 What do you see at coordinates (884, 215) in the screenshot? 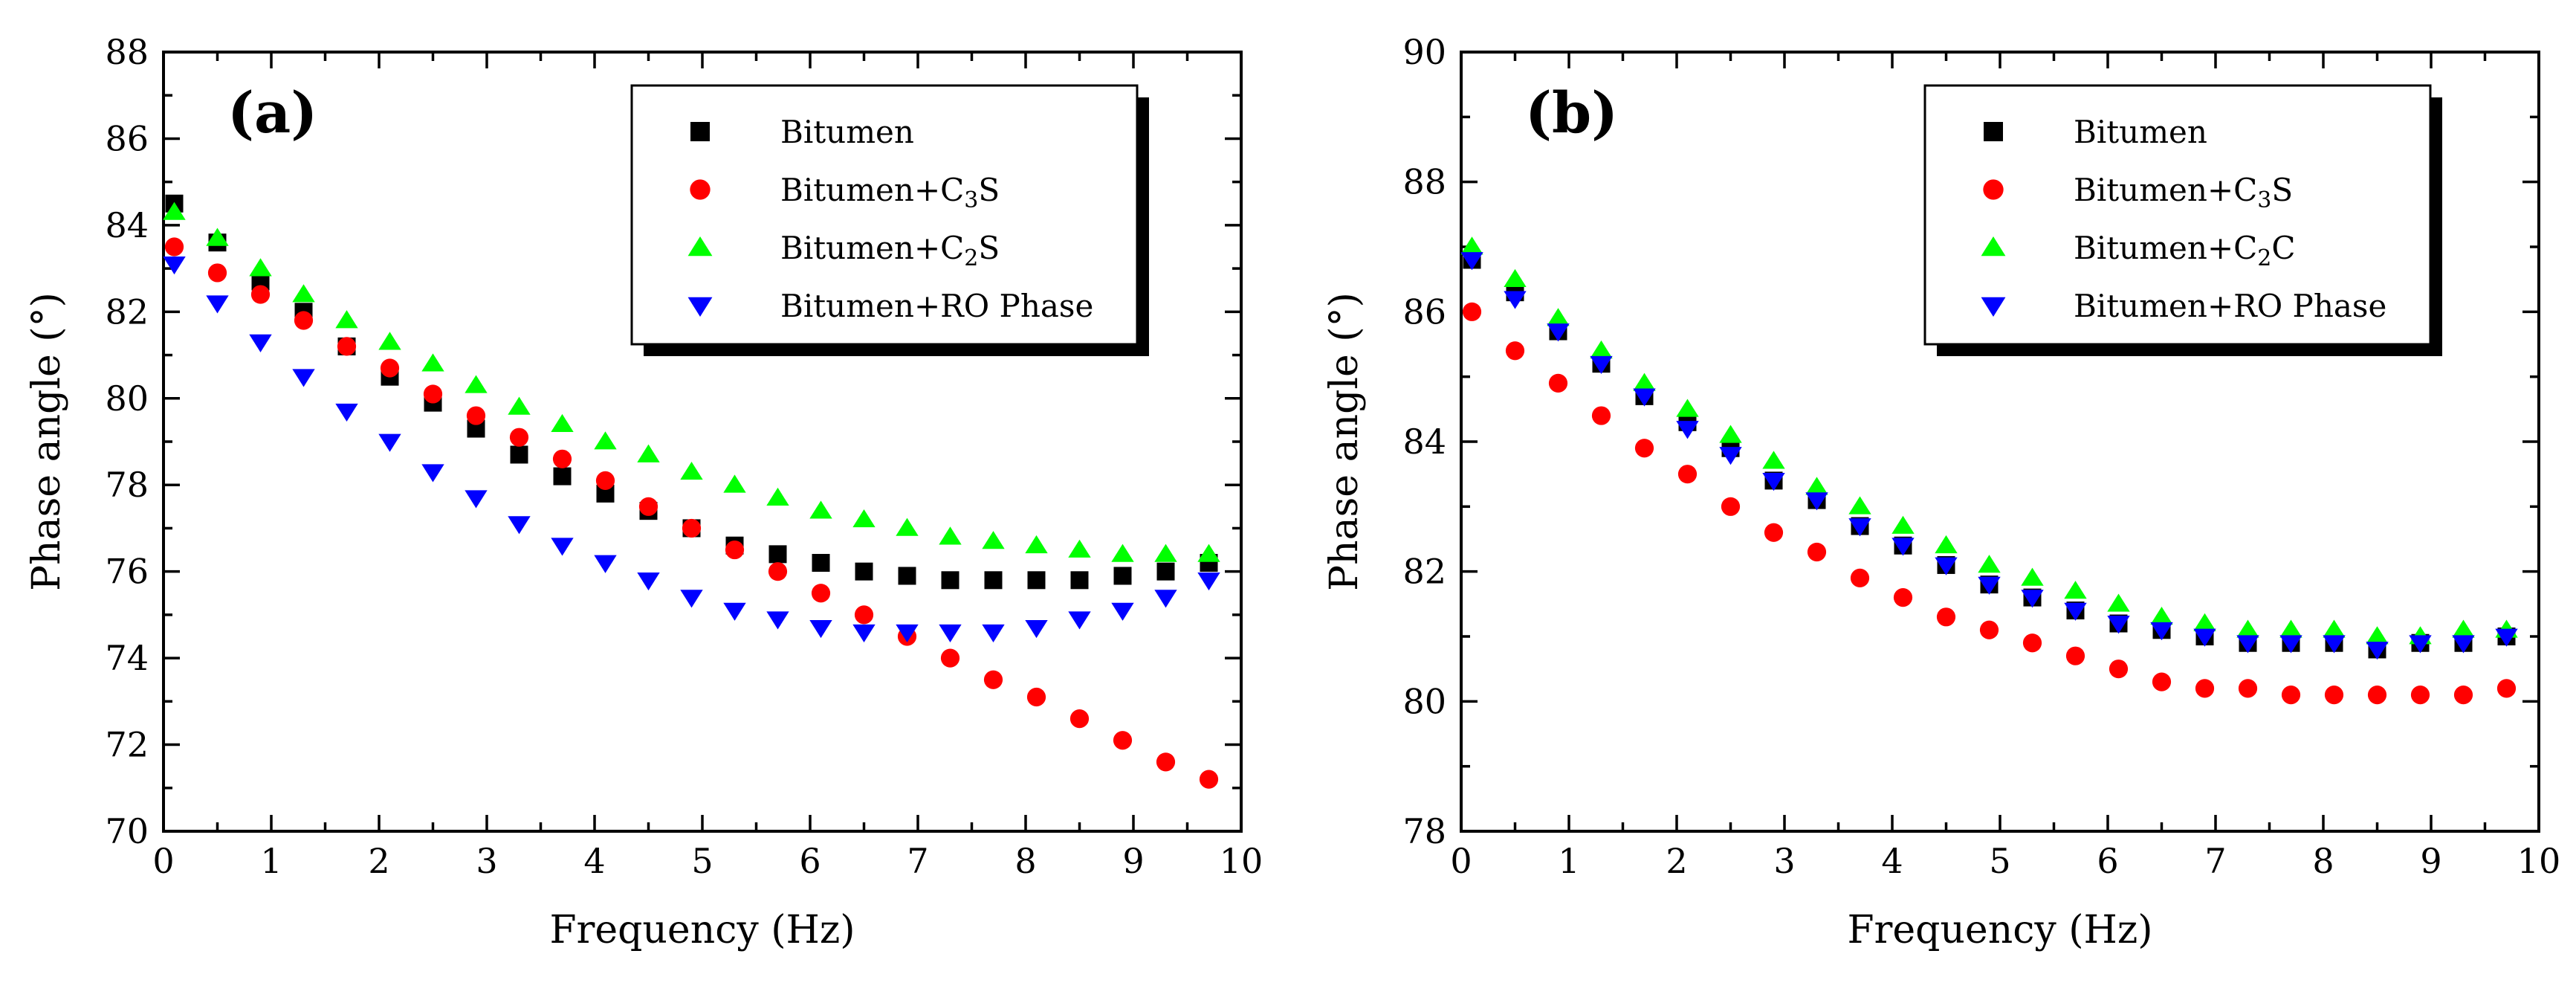
I see `legend-box` at bounding box center [884, 215].